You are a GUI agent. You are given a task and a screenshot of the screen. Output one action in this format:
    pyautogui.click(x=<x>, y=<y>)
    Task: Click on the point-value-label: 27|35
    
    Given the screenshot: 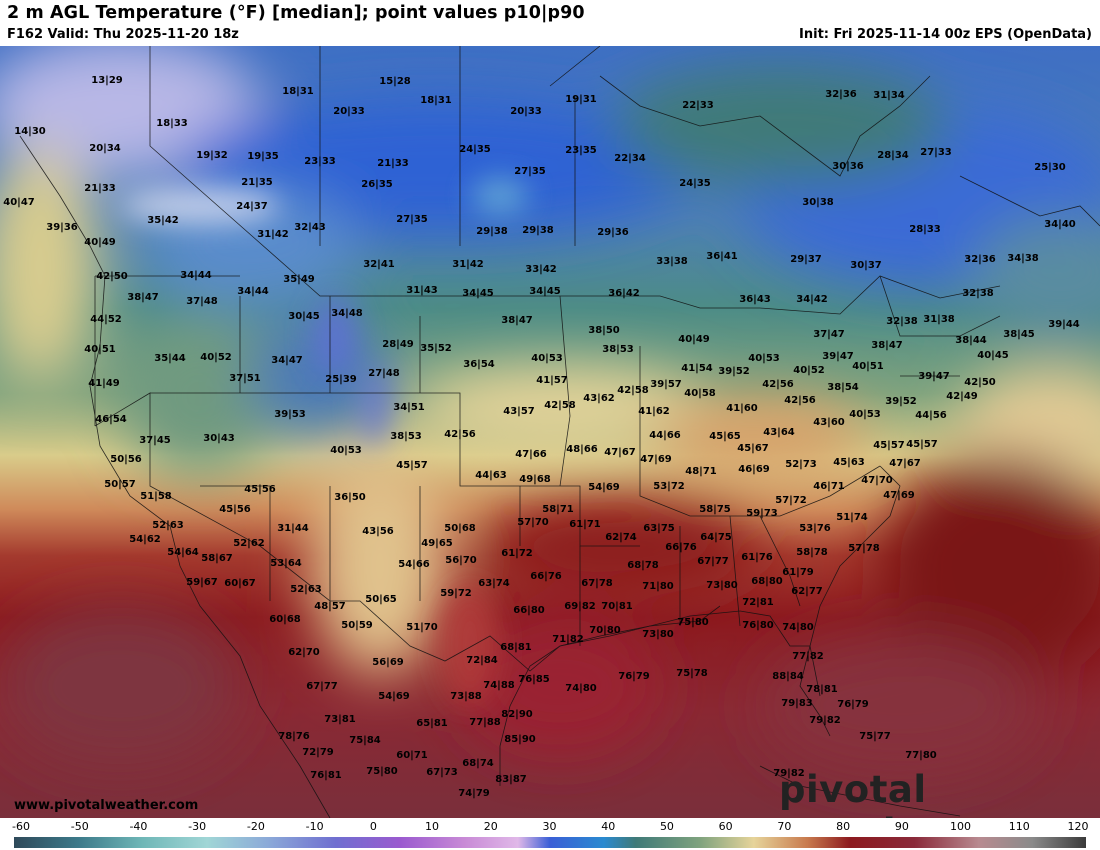 What is the action you would take?
    pyautogui.click(x=412, y=219)
    